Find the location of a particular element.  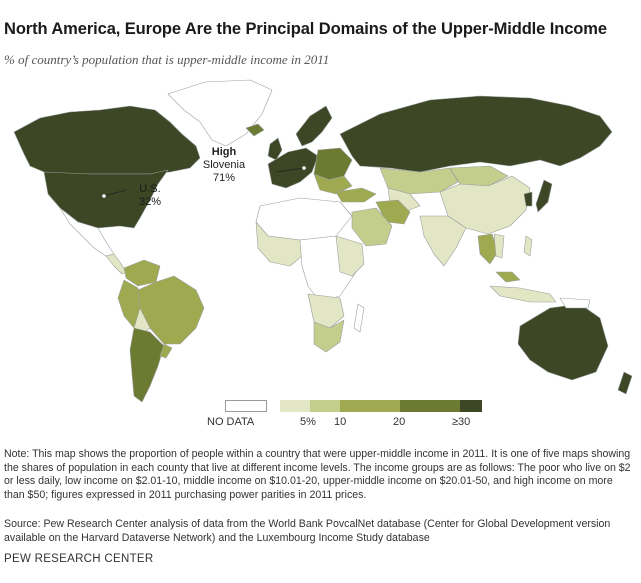

slovenia-leader-line is located at coordinates (290, 170).